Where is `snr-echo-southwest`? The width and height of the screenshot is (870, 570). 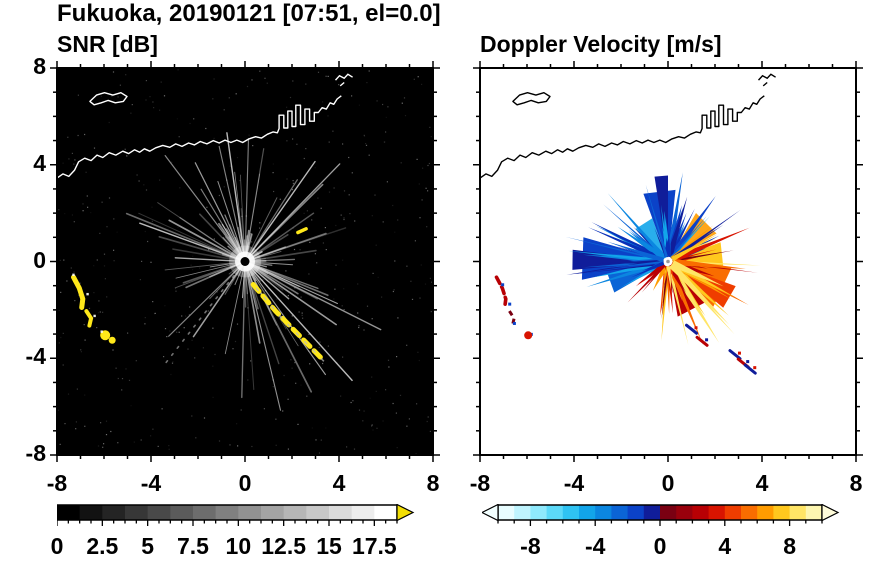
snr-echo-southwest is located at coordinates (93, 308).